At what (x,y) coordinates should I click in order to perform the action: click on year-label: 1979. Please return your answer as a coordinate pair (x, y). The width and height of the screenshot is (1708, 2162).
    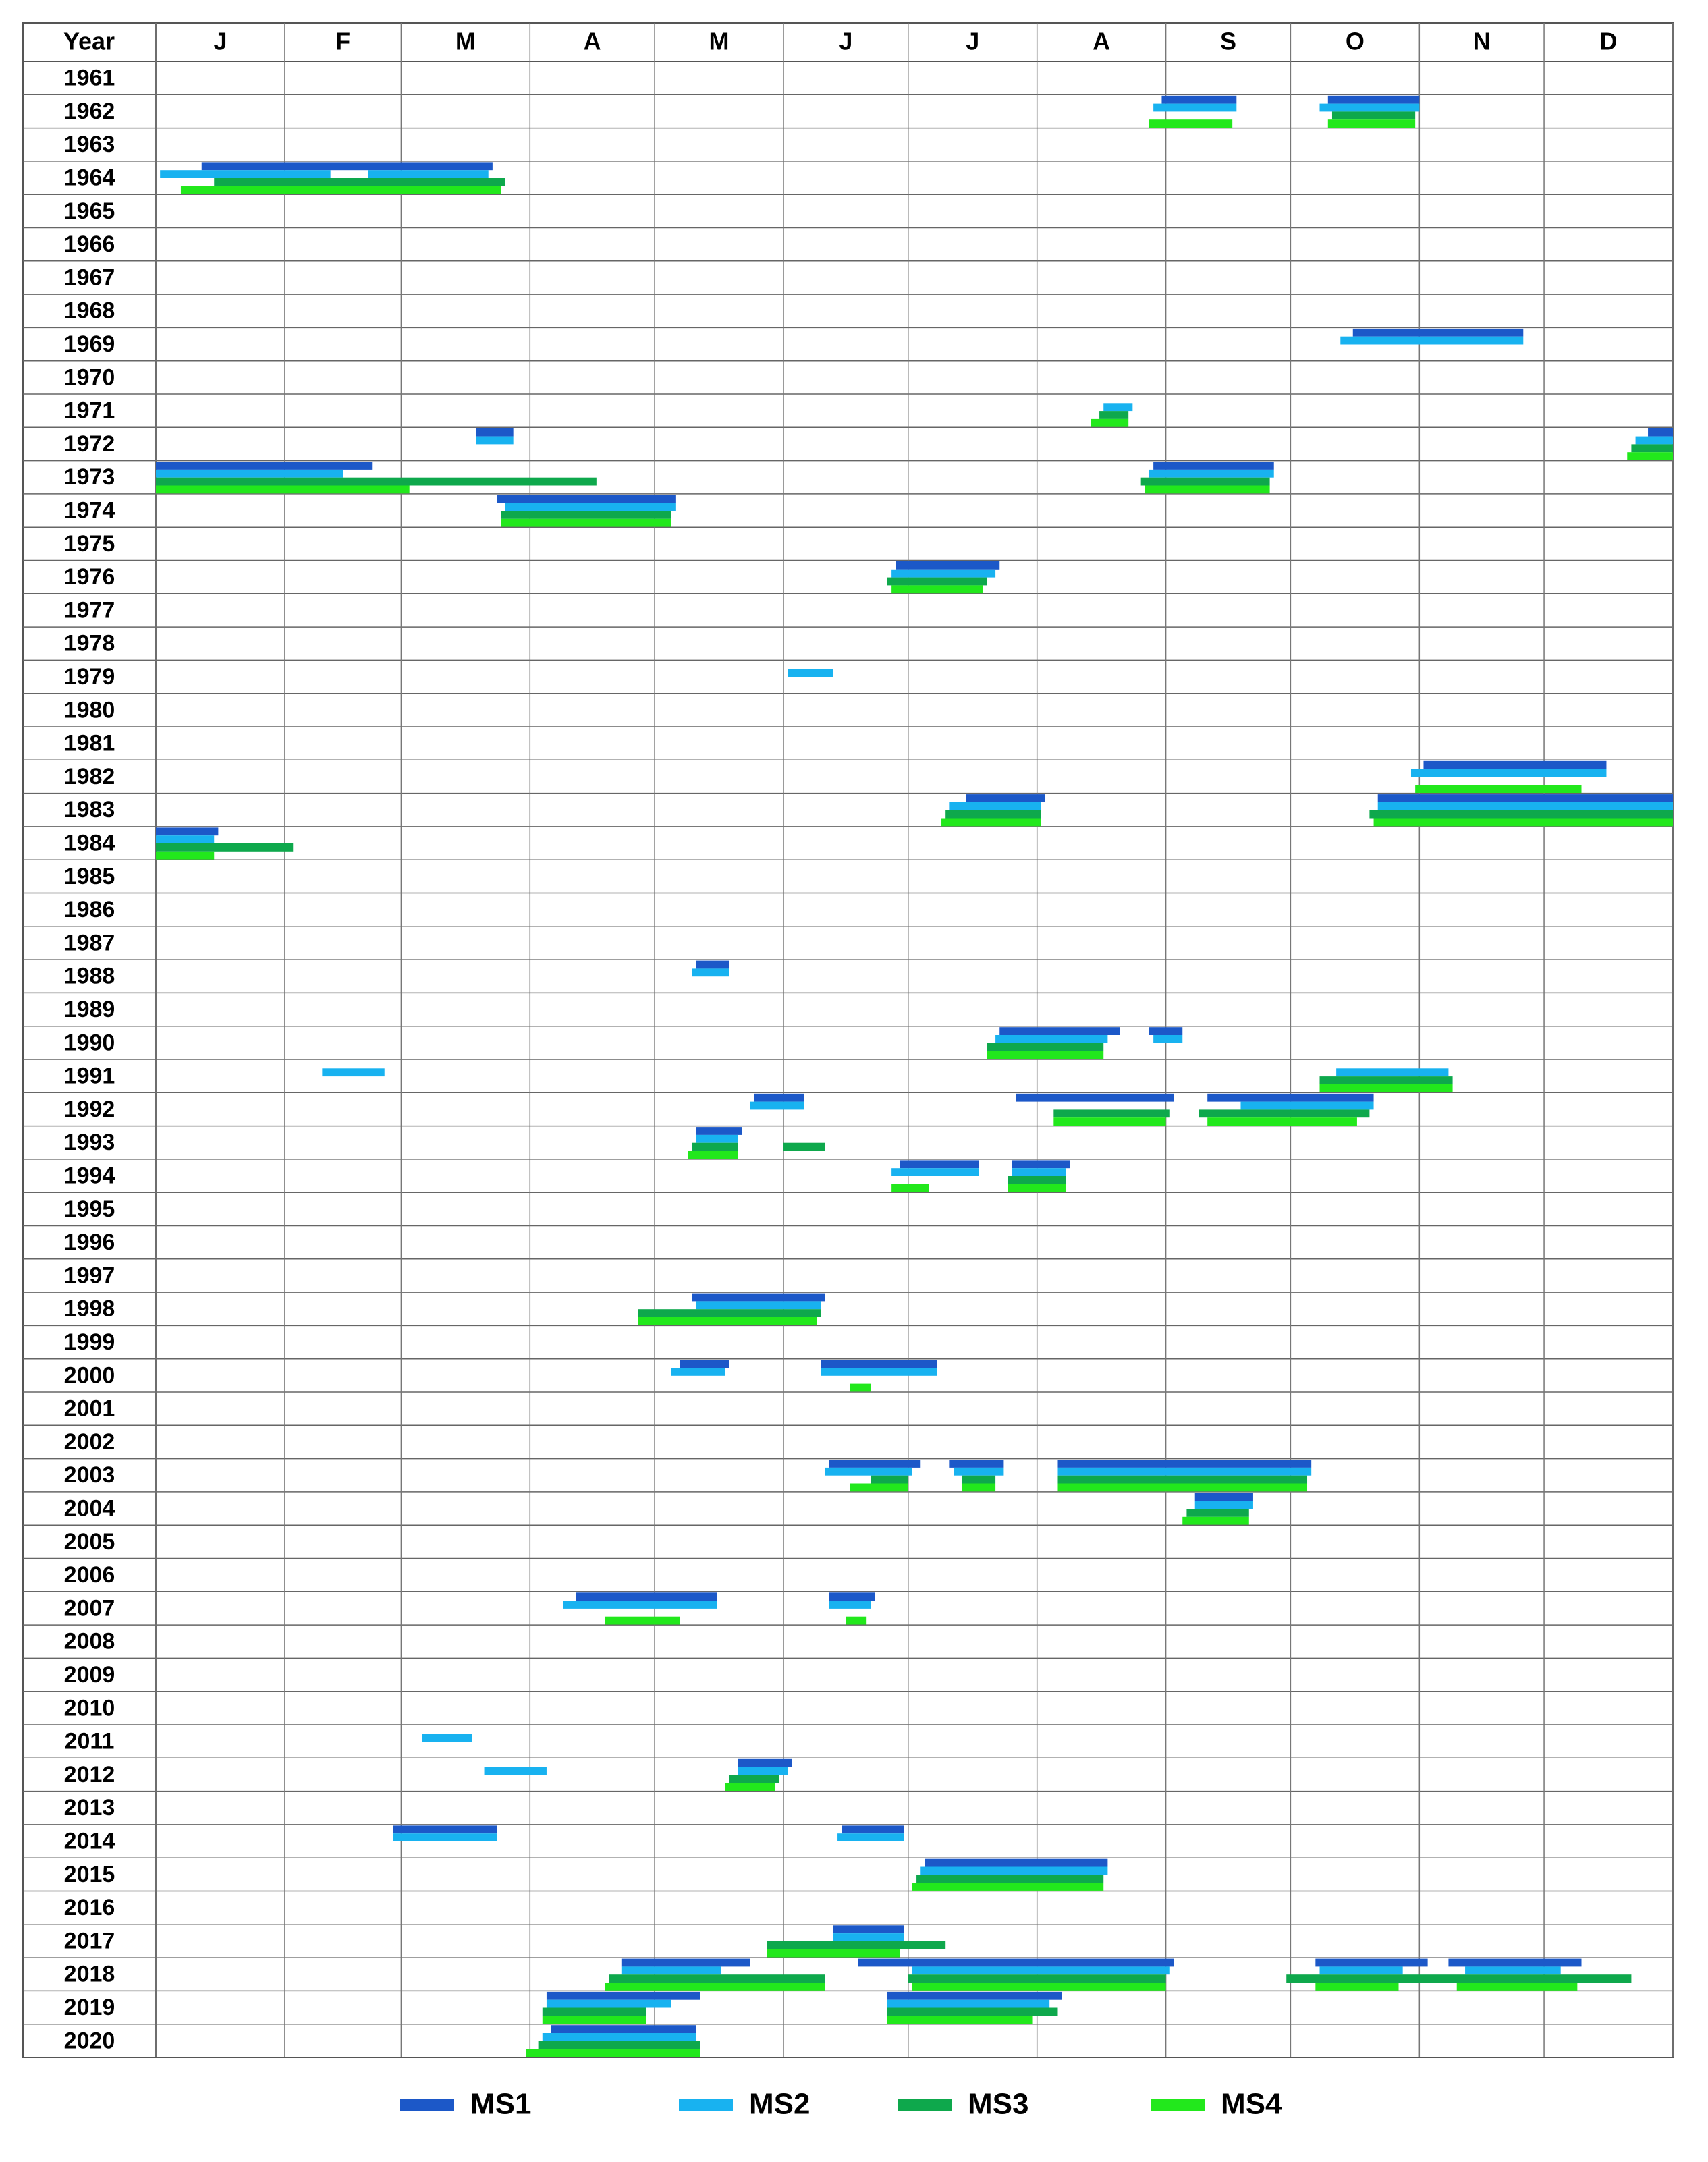
    Looking at the image, I should click on (90, 677).